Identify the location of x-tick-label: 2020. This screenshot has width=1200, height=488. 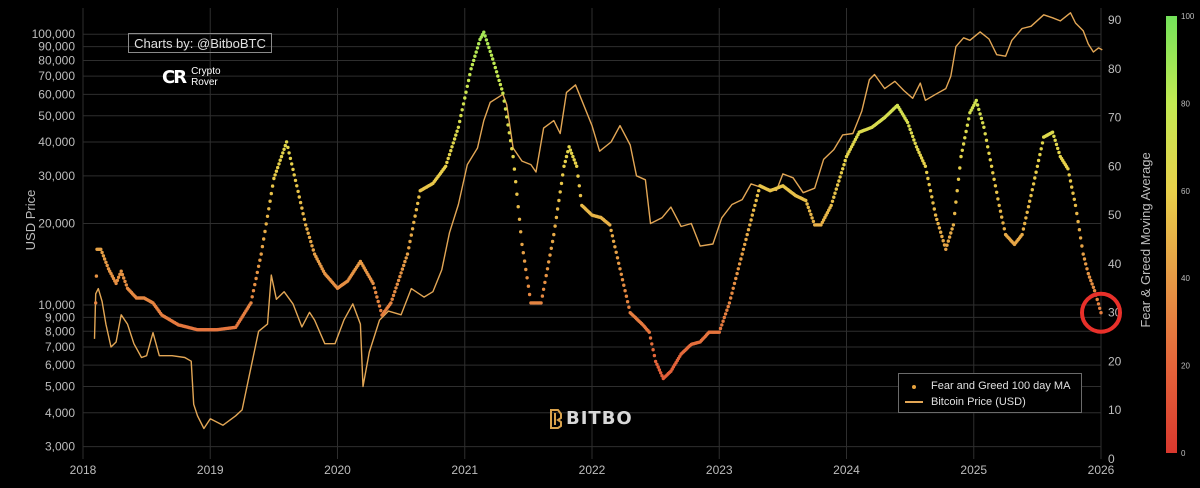
(337, 470).